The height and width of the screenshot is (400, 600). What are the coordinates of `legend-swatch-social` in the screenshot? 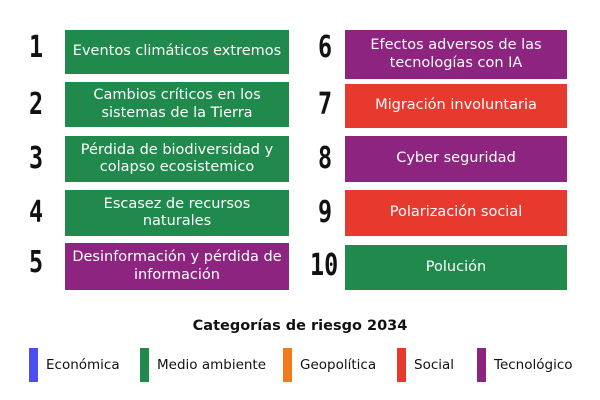 It's located at (401, 365).